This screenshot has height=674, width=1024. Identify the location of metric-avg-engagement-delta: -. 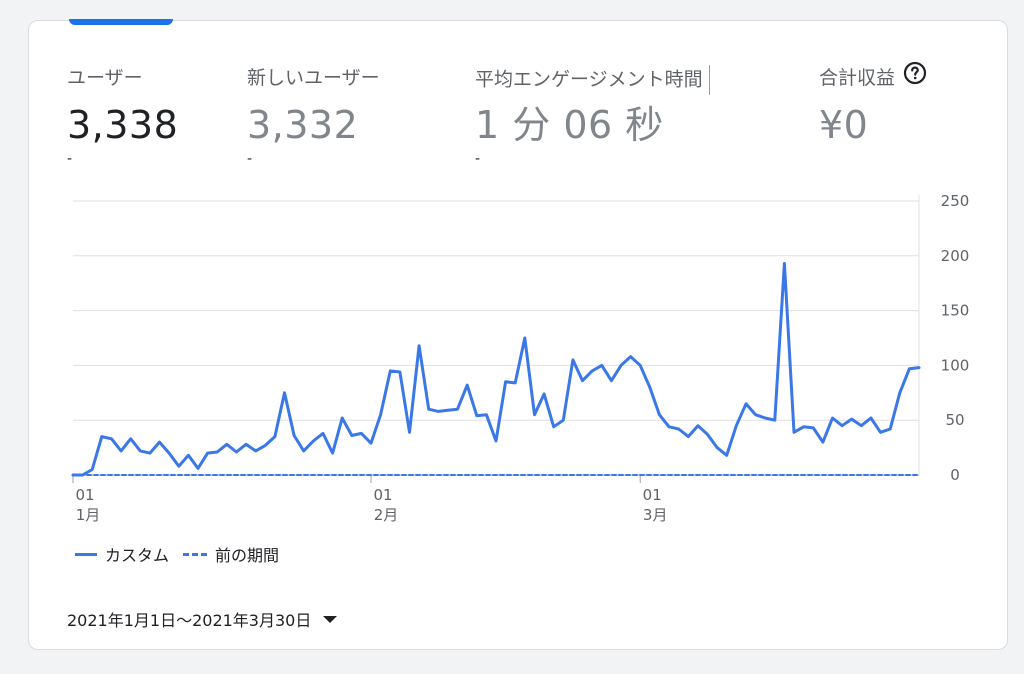
(478, 159).